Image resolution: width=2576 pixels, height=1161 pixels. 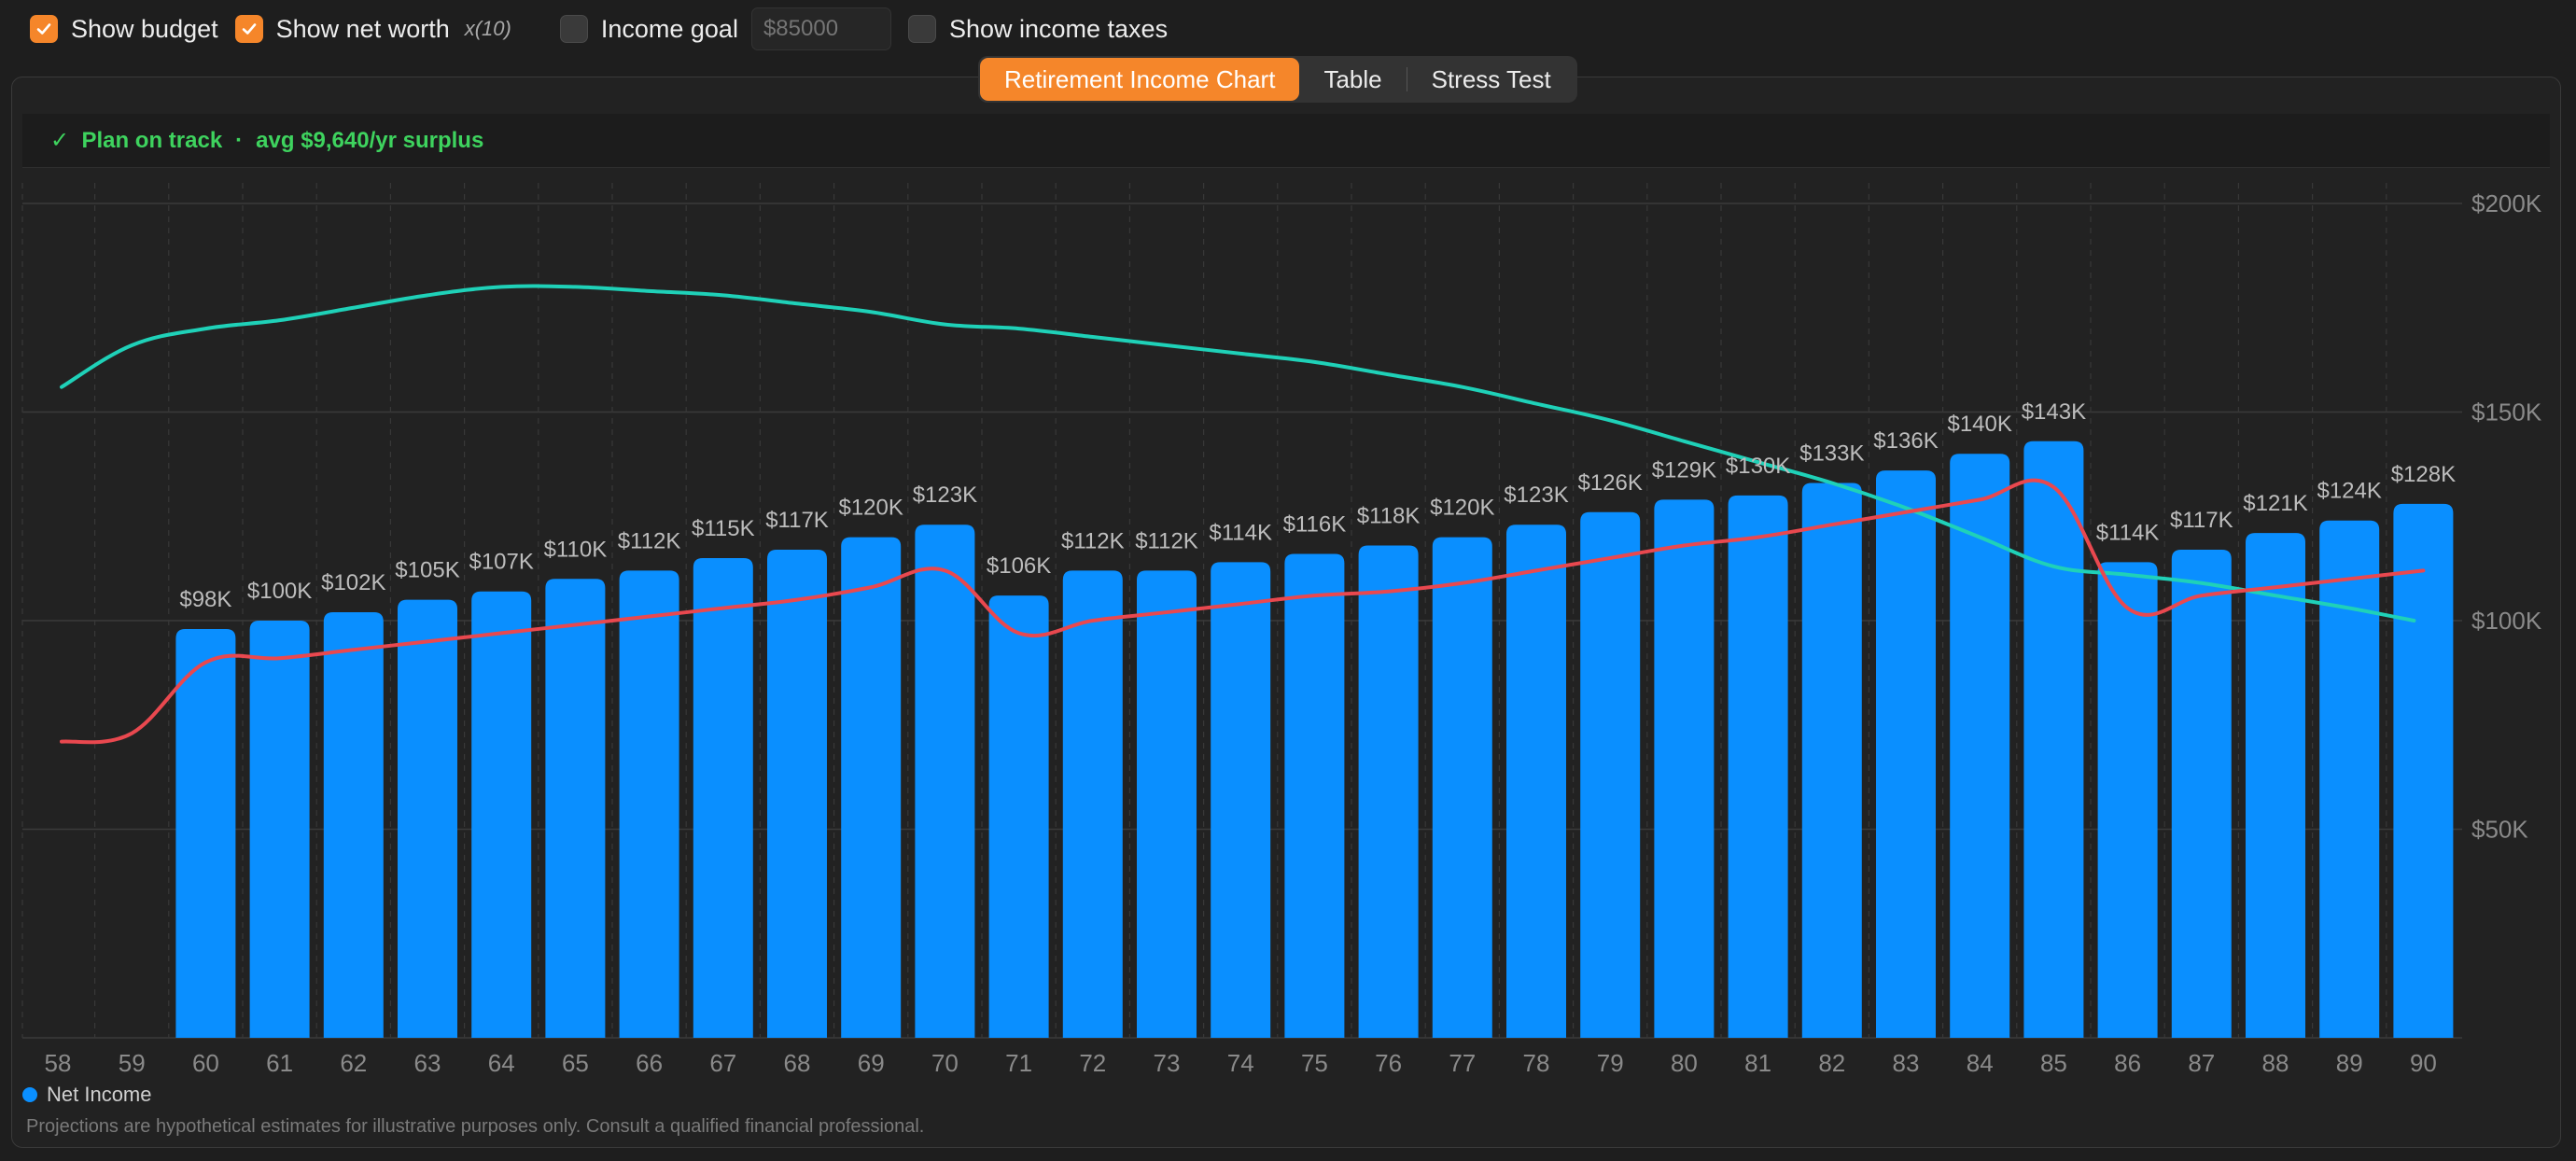 I want to click on plan-status-banner: ✓ Plan on track · avg $9,640/yr surplus, so click(x=1286, y=141).